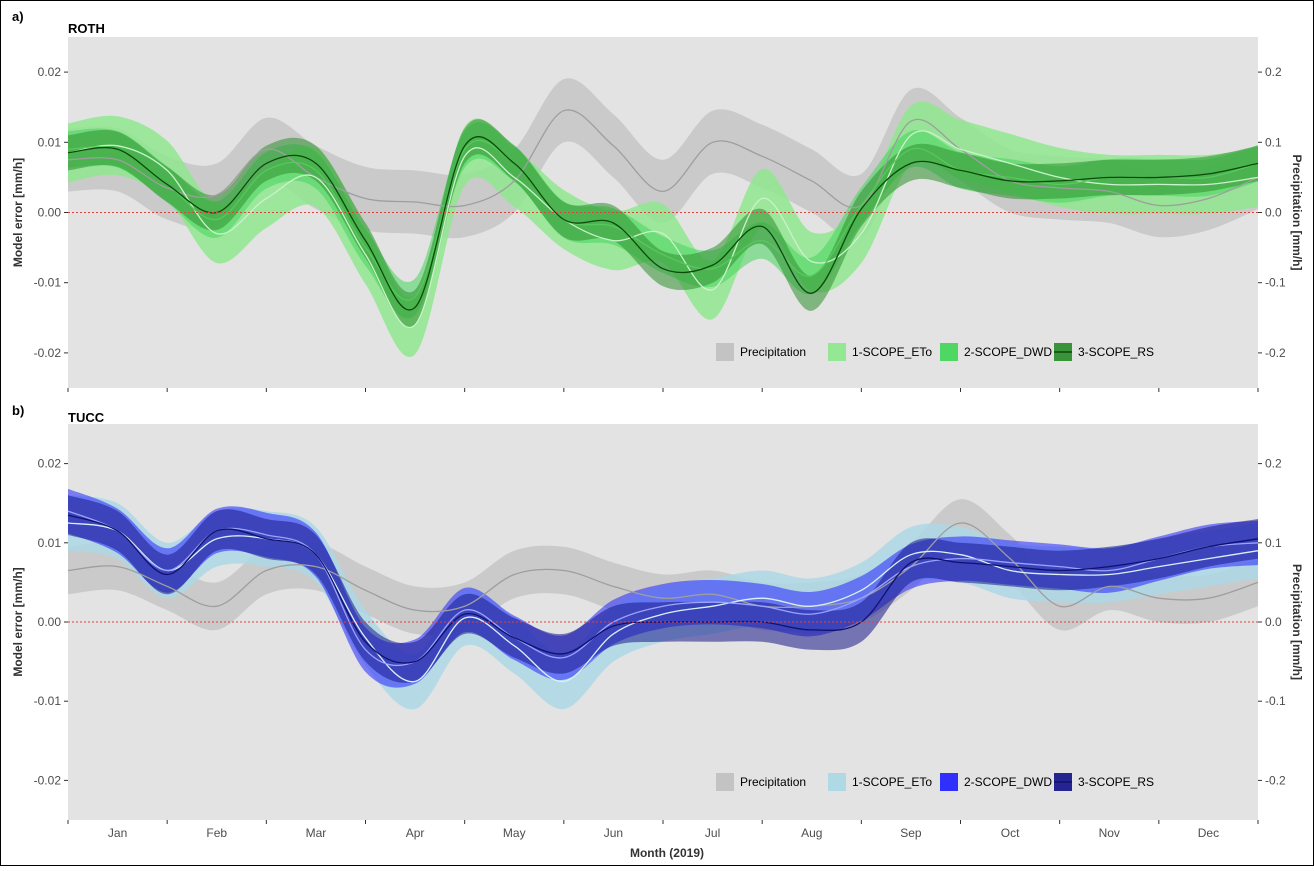  I want to click on x-tick-label: Oct, so click(1010, 833).